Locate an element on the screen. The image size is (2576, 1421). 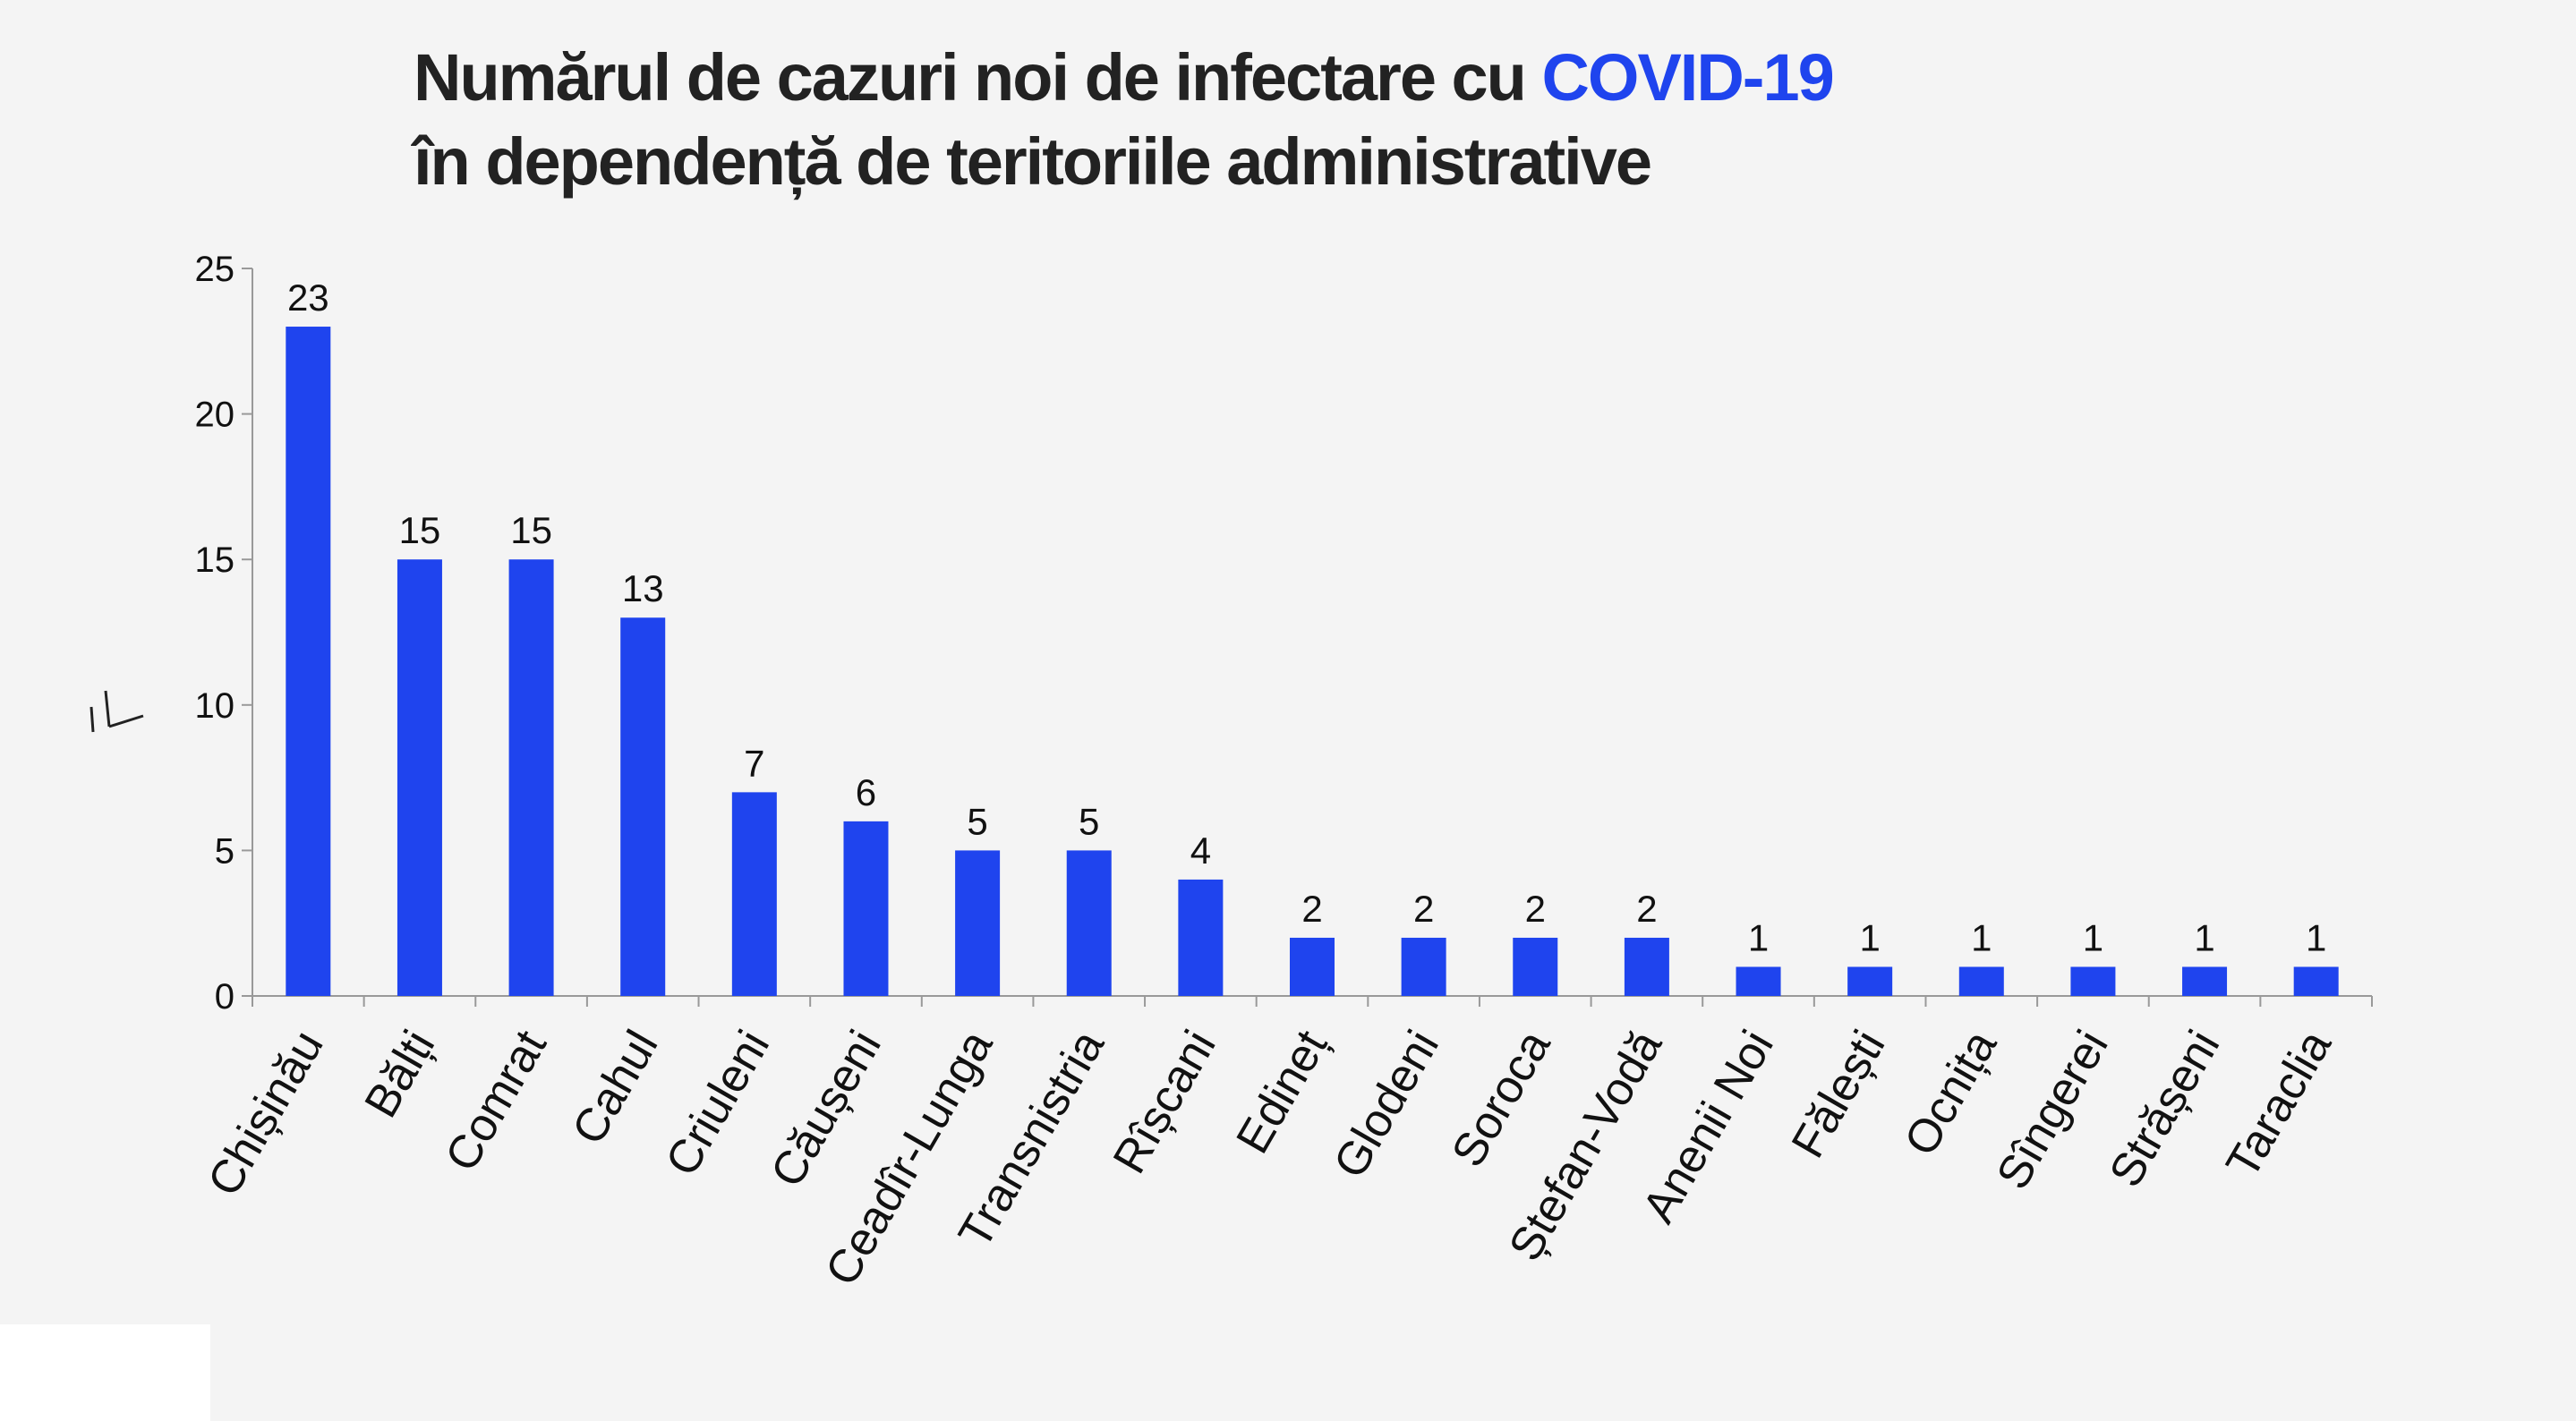
x-axis is located at coordinates (1312, 1001).